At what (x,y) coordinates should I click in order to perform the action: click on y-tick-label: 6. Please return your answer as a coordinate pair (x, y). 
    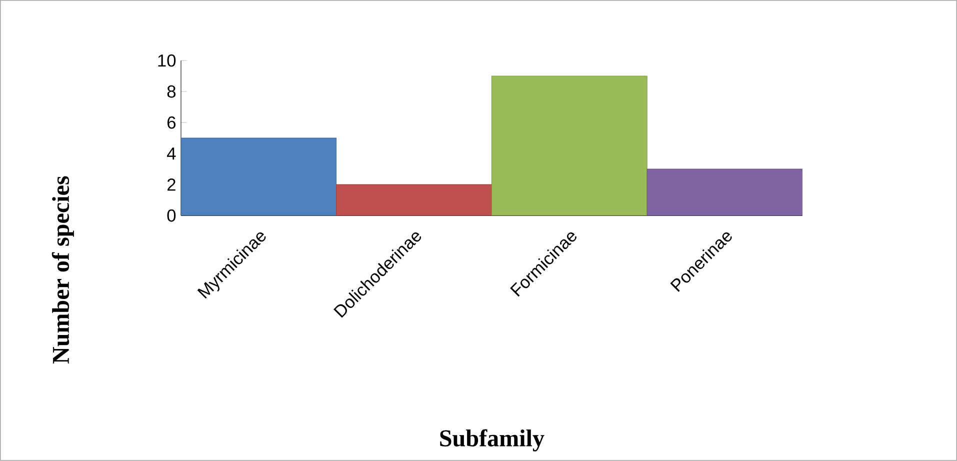
    Looking at the image, I should click on (171, 122).